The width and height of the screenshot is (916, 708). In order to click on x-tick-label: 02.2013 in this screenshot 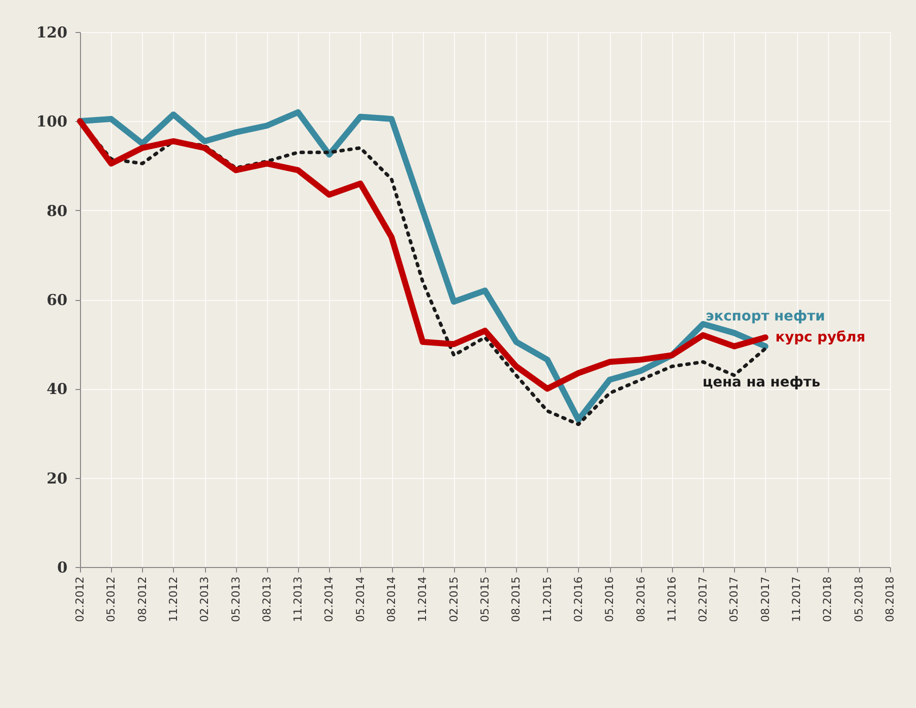, I will do `click(205, 599)`.